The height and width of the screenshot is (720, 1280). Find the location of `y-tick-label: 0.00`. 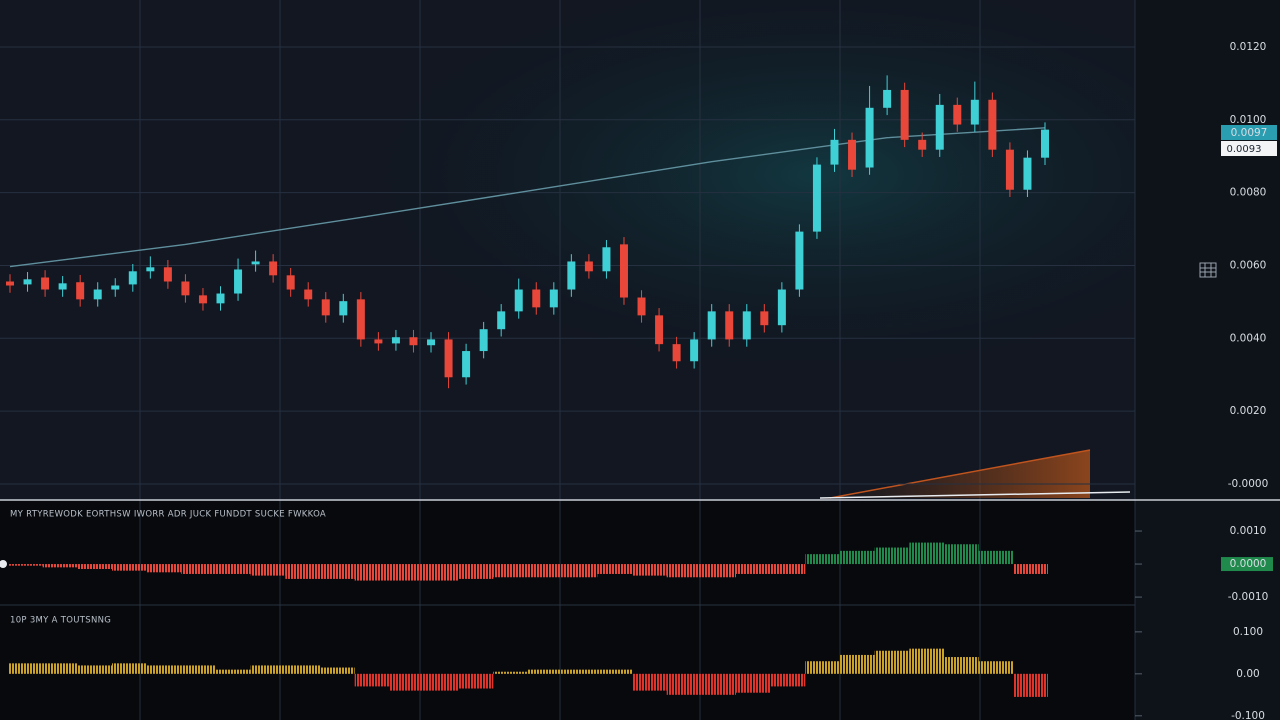

y-tick-label: 0.00 is located at coordinates (1247, 674).